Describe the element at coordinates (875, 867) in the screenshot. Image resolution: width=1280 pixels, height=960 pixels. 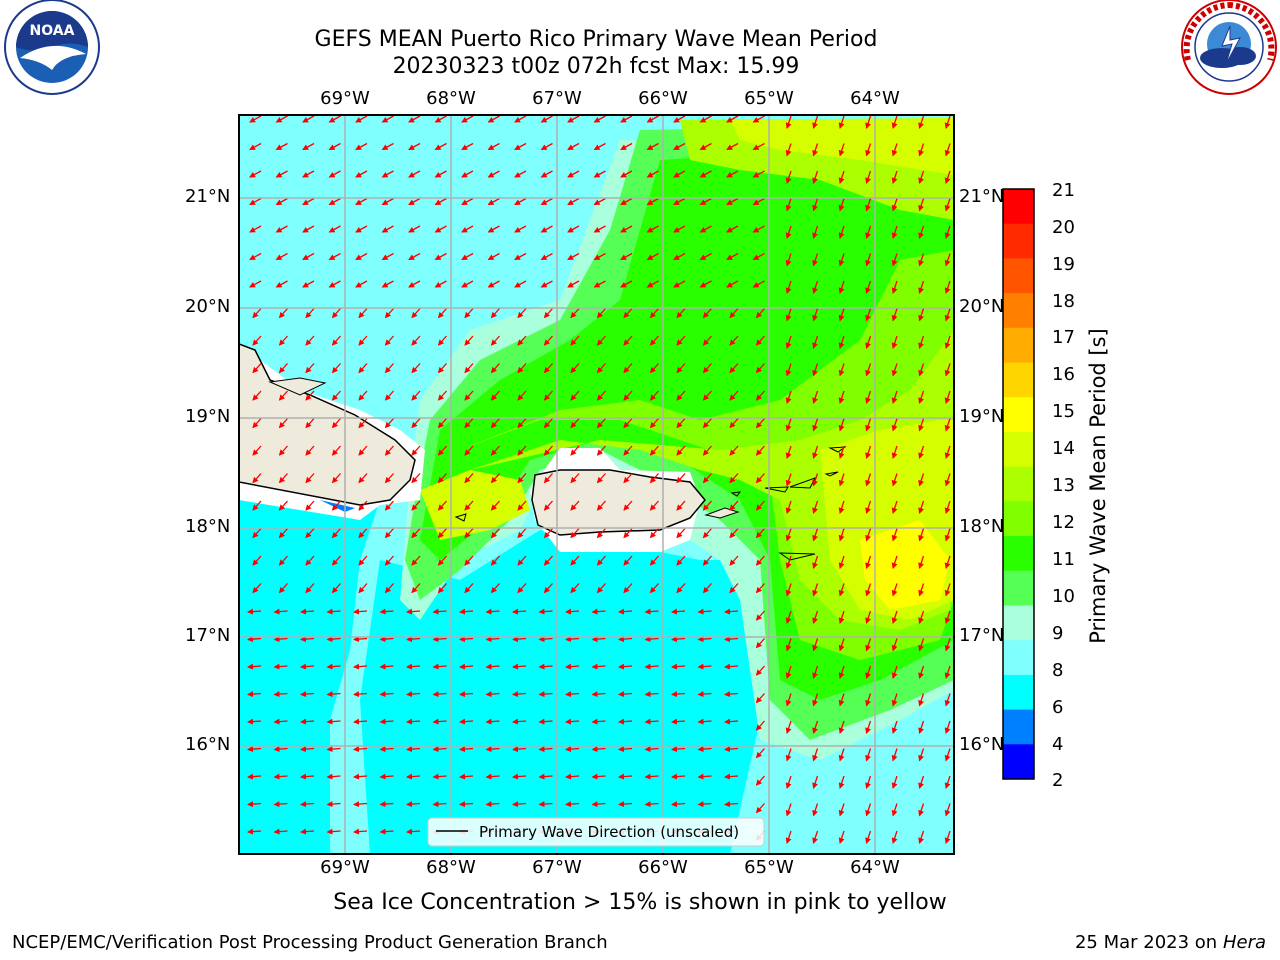
I see `bottom-lon-label-64w: 64°W` at that location.